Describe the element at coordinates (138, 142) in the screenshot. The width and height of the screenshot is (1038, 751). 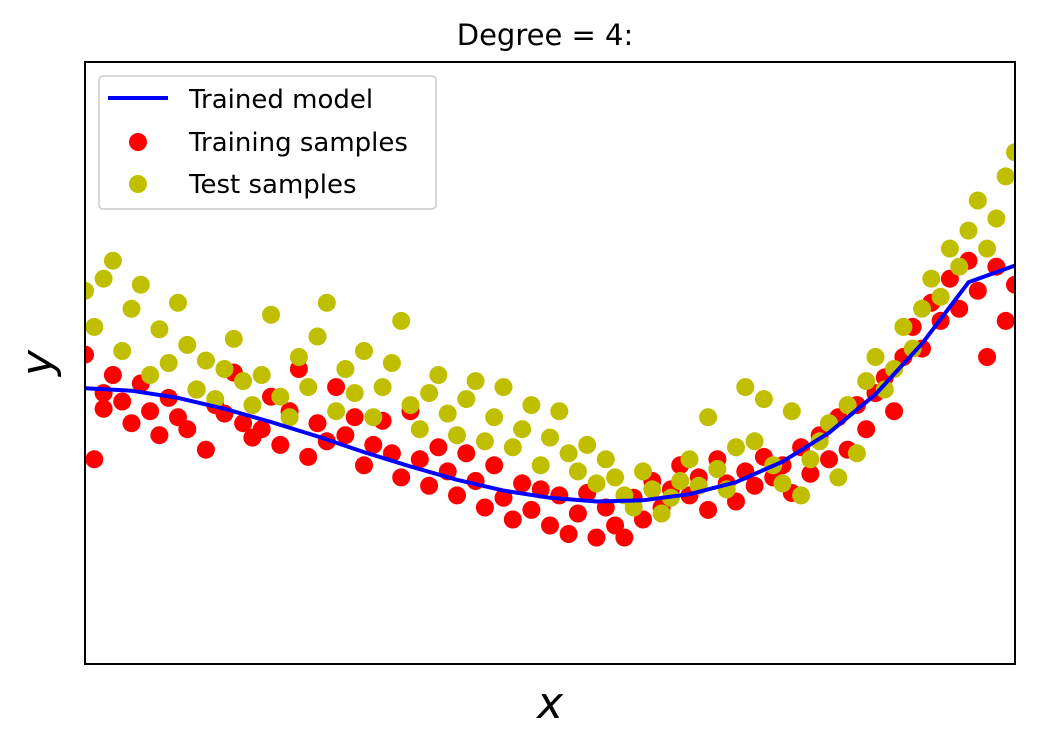
I see `legend-dot-training` at that location.